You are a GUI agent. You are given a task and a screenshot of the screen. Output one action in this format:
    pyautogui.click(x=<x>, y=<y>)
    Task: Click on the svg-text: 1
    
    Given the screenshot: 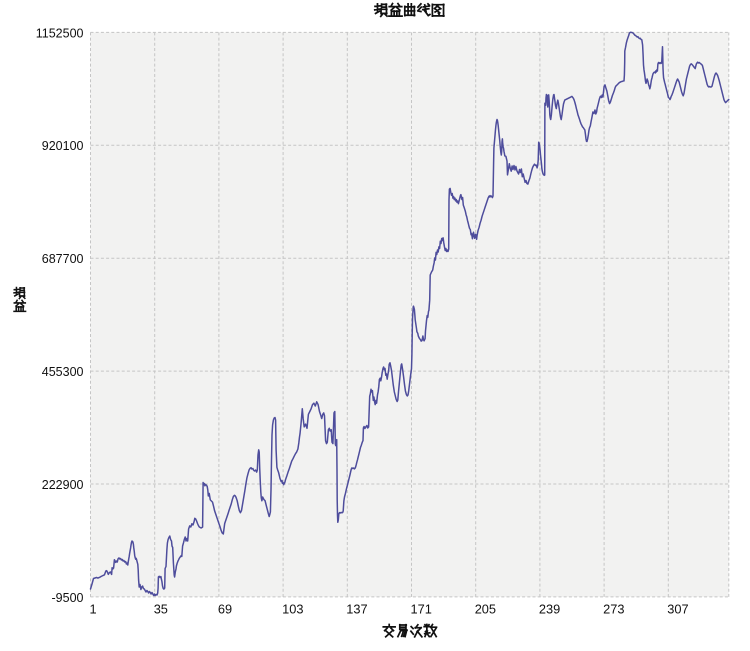 What is the action you would take?
    pyautogui.click(x=93, y=609)
    